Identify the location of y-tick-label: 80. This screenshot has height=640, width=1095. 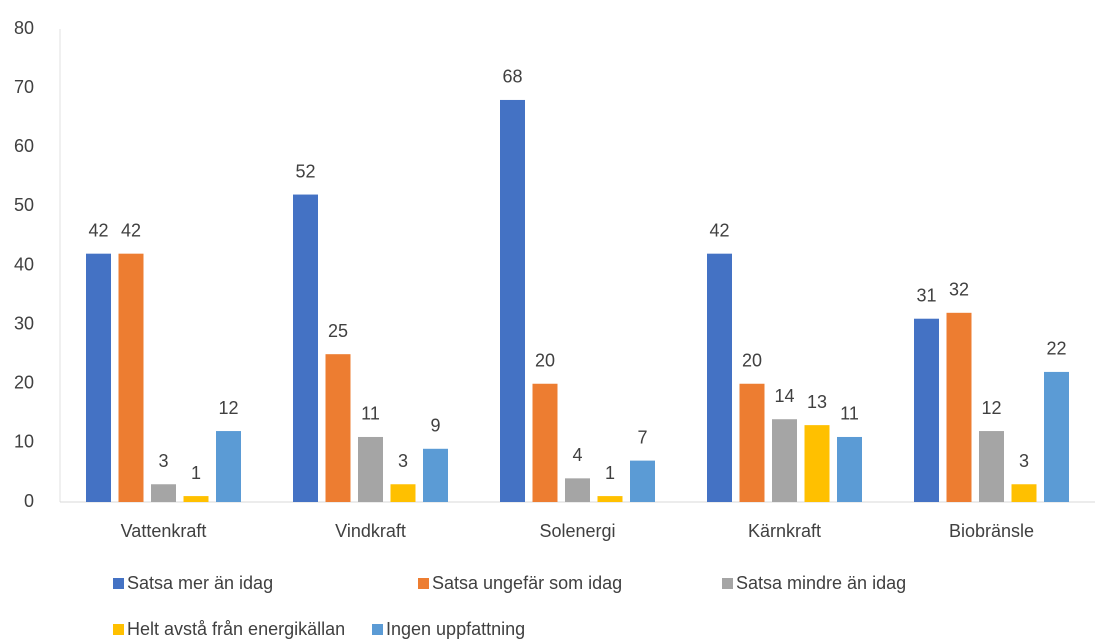
(24, 28).